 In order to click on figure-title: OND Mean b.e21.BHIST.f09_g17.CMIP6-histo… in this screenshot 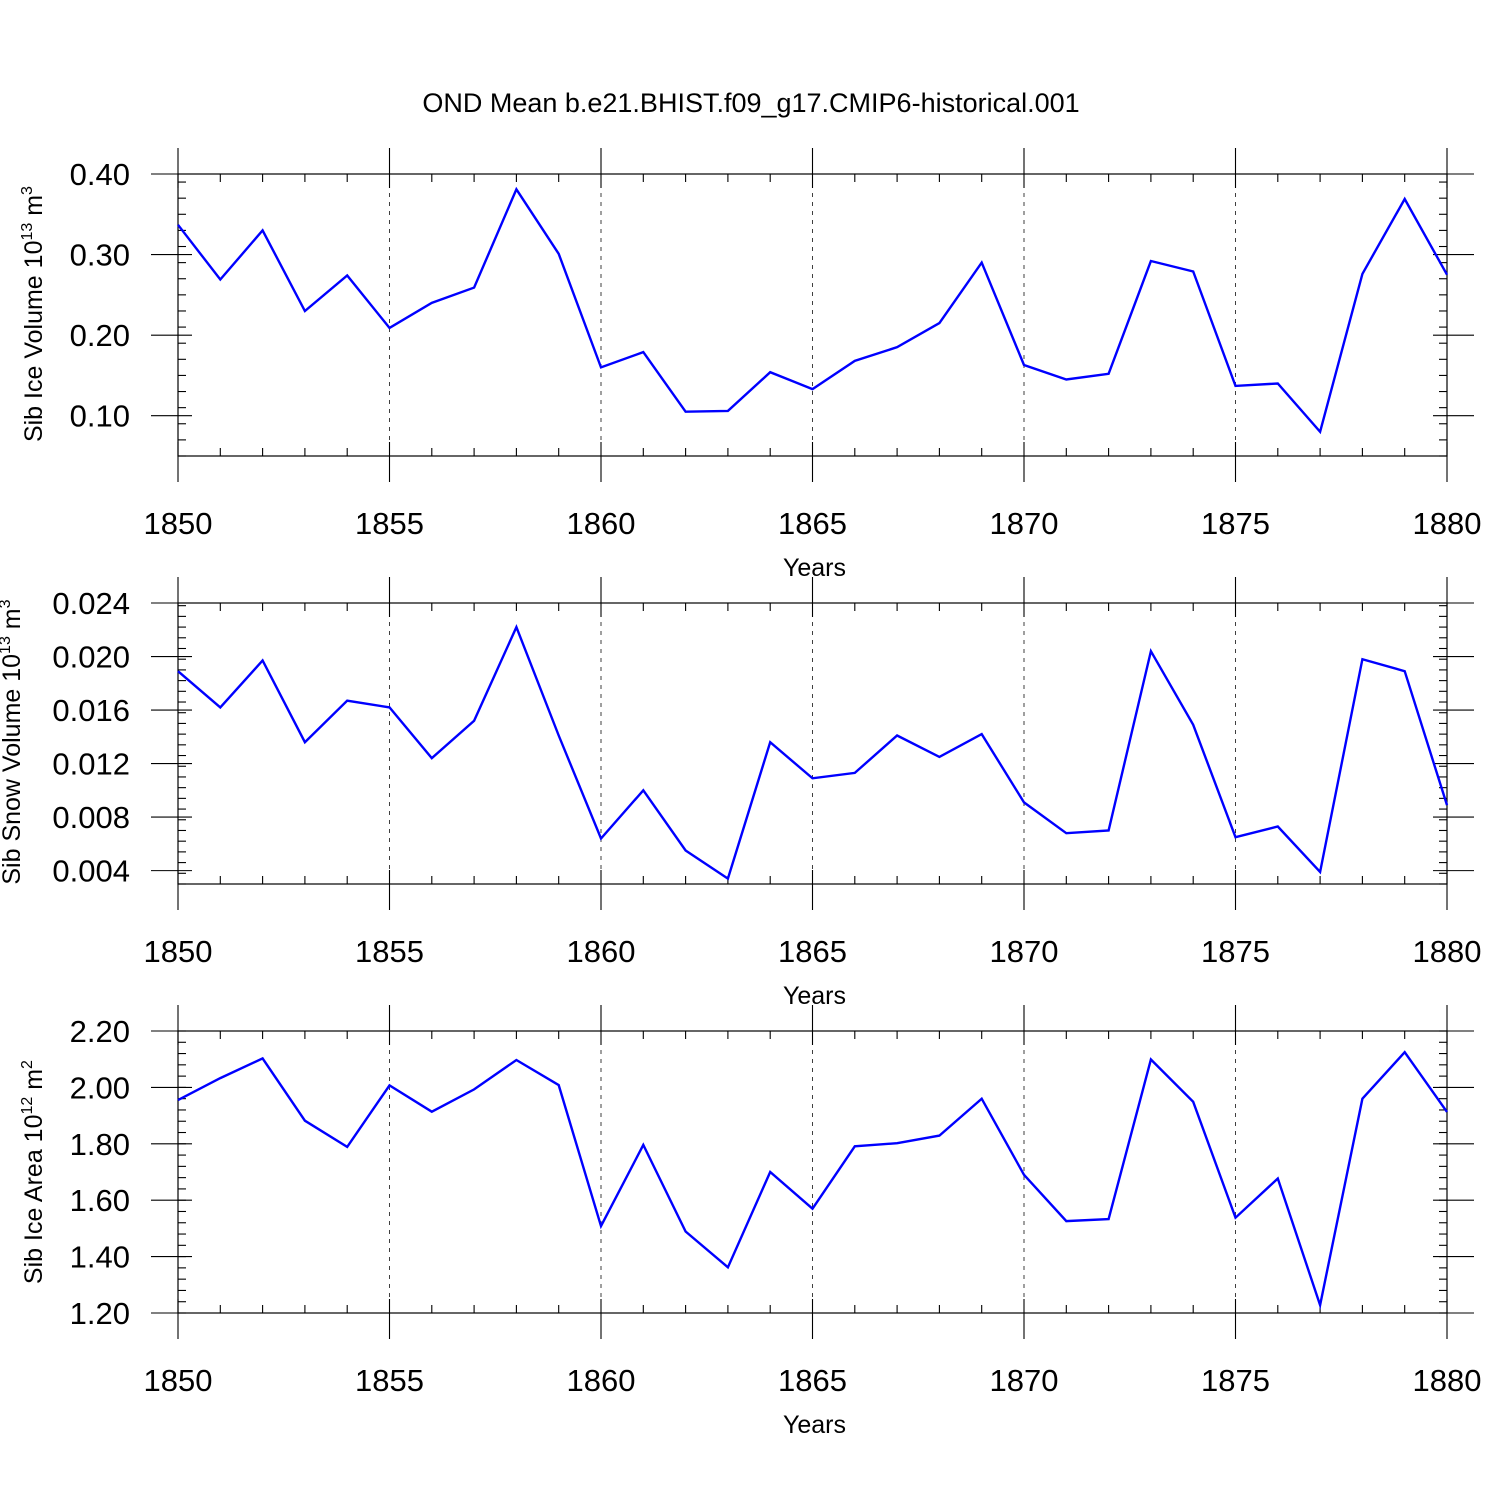, I will do `click(750, 103)`.